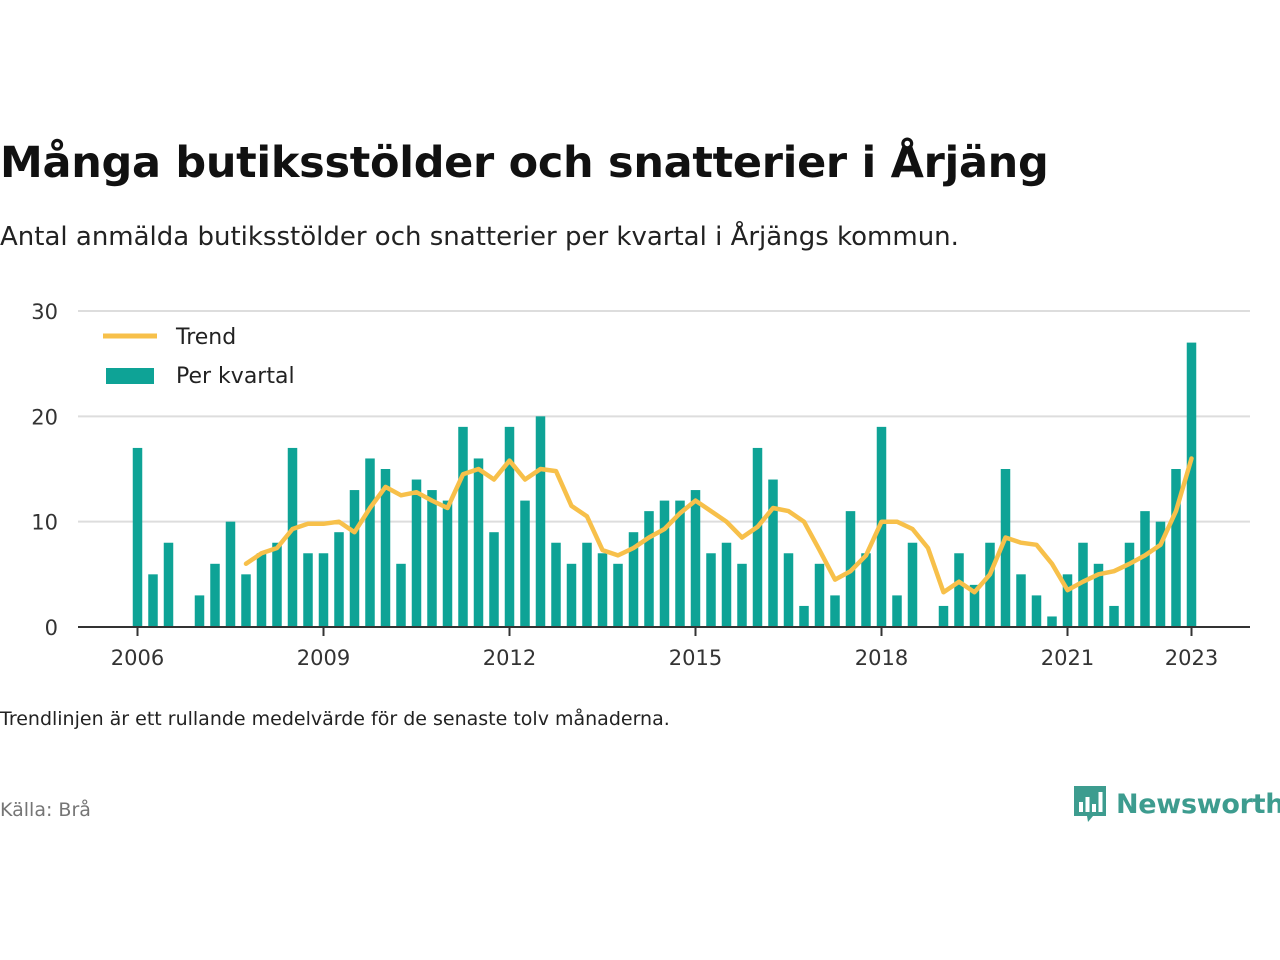 This screenshot has height=960, width=1280. What do you see at coordinates (1198, 804) in the screenshot?
I see `brand-name: Newsworthy` at bounding box center [1198, 804].